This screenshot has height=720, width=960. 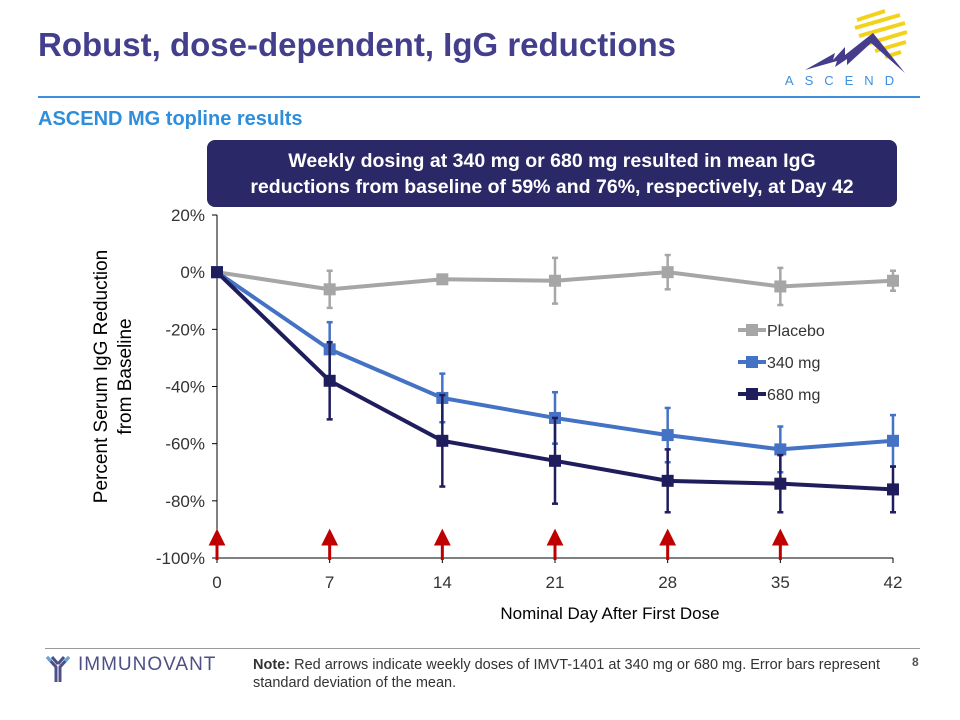 I want to click on note-label: Note:, so click(x=272, y=665).